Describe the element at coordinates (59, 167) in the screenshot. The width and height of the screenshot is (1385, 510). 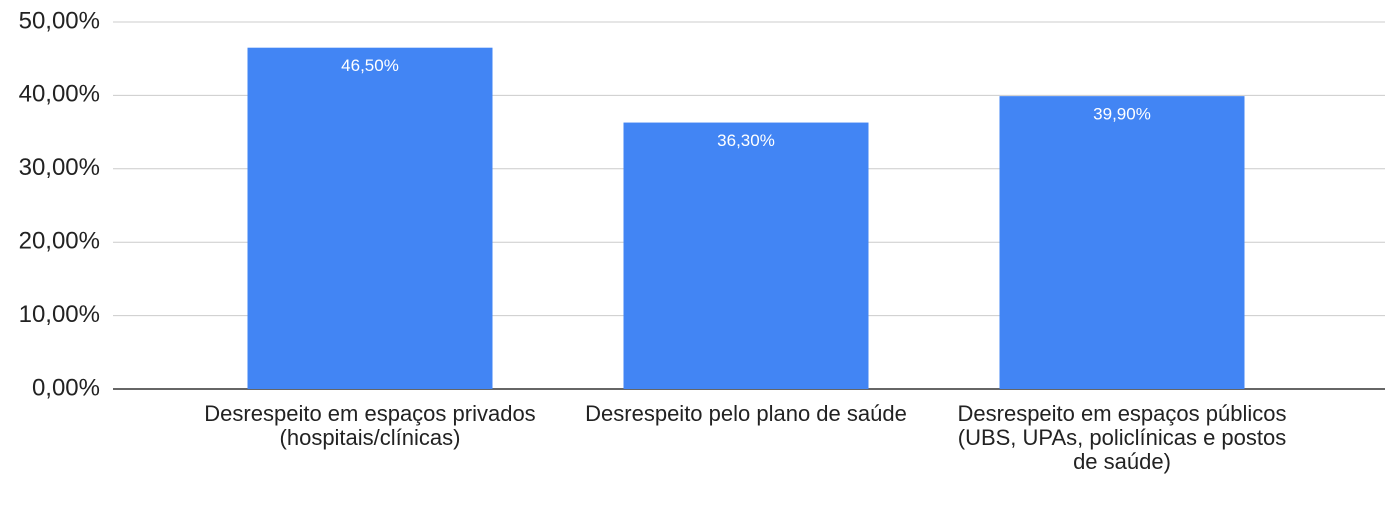
I see `y-tick-label: 30,00%` at that location.